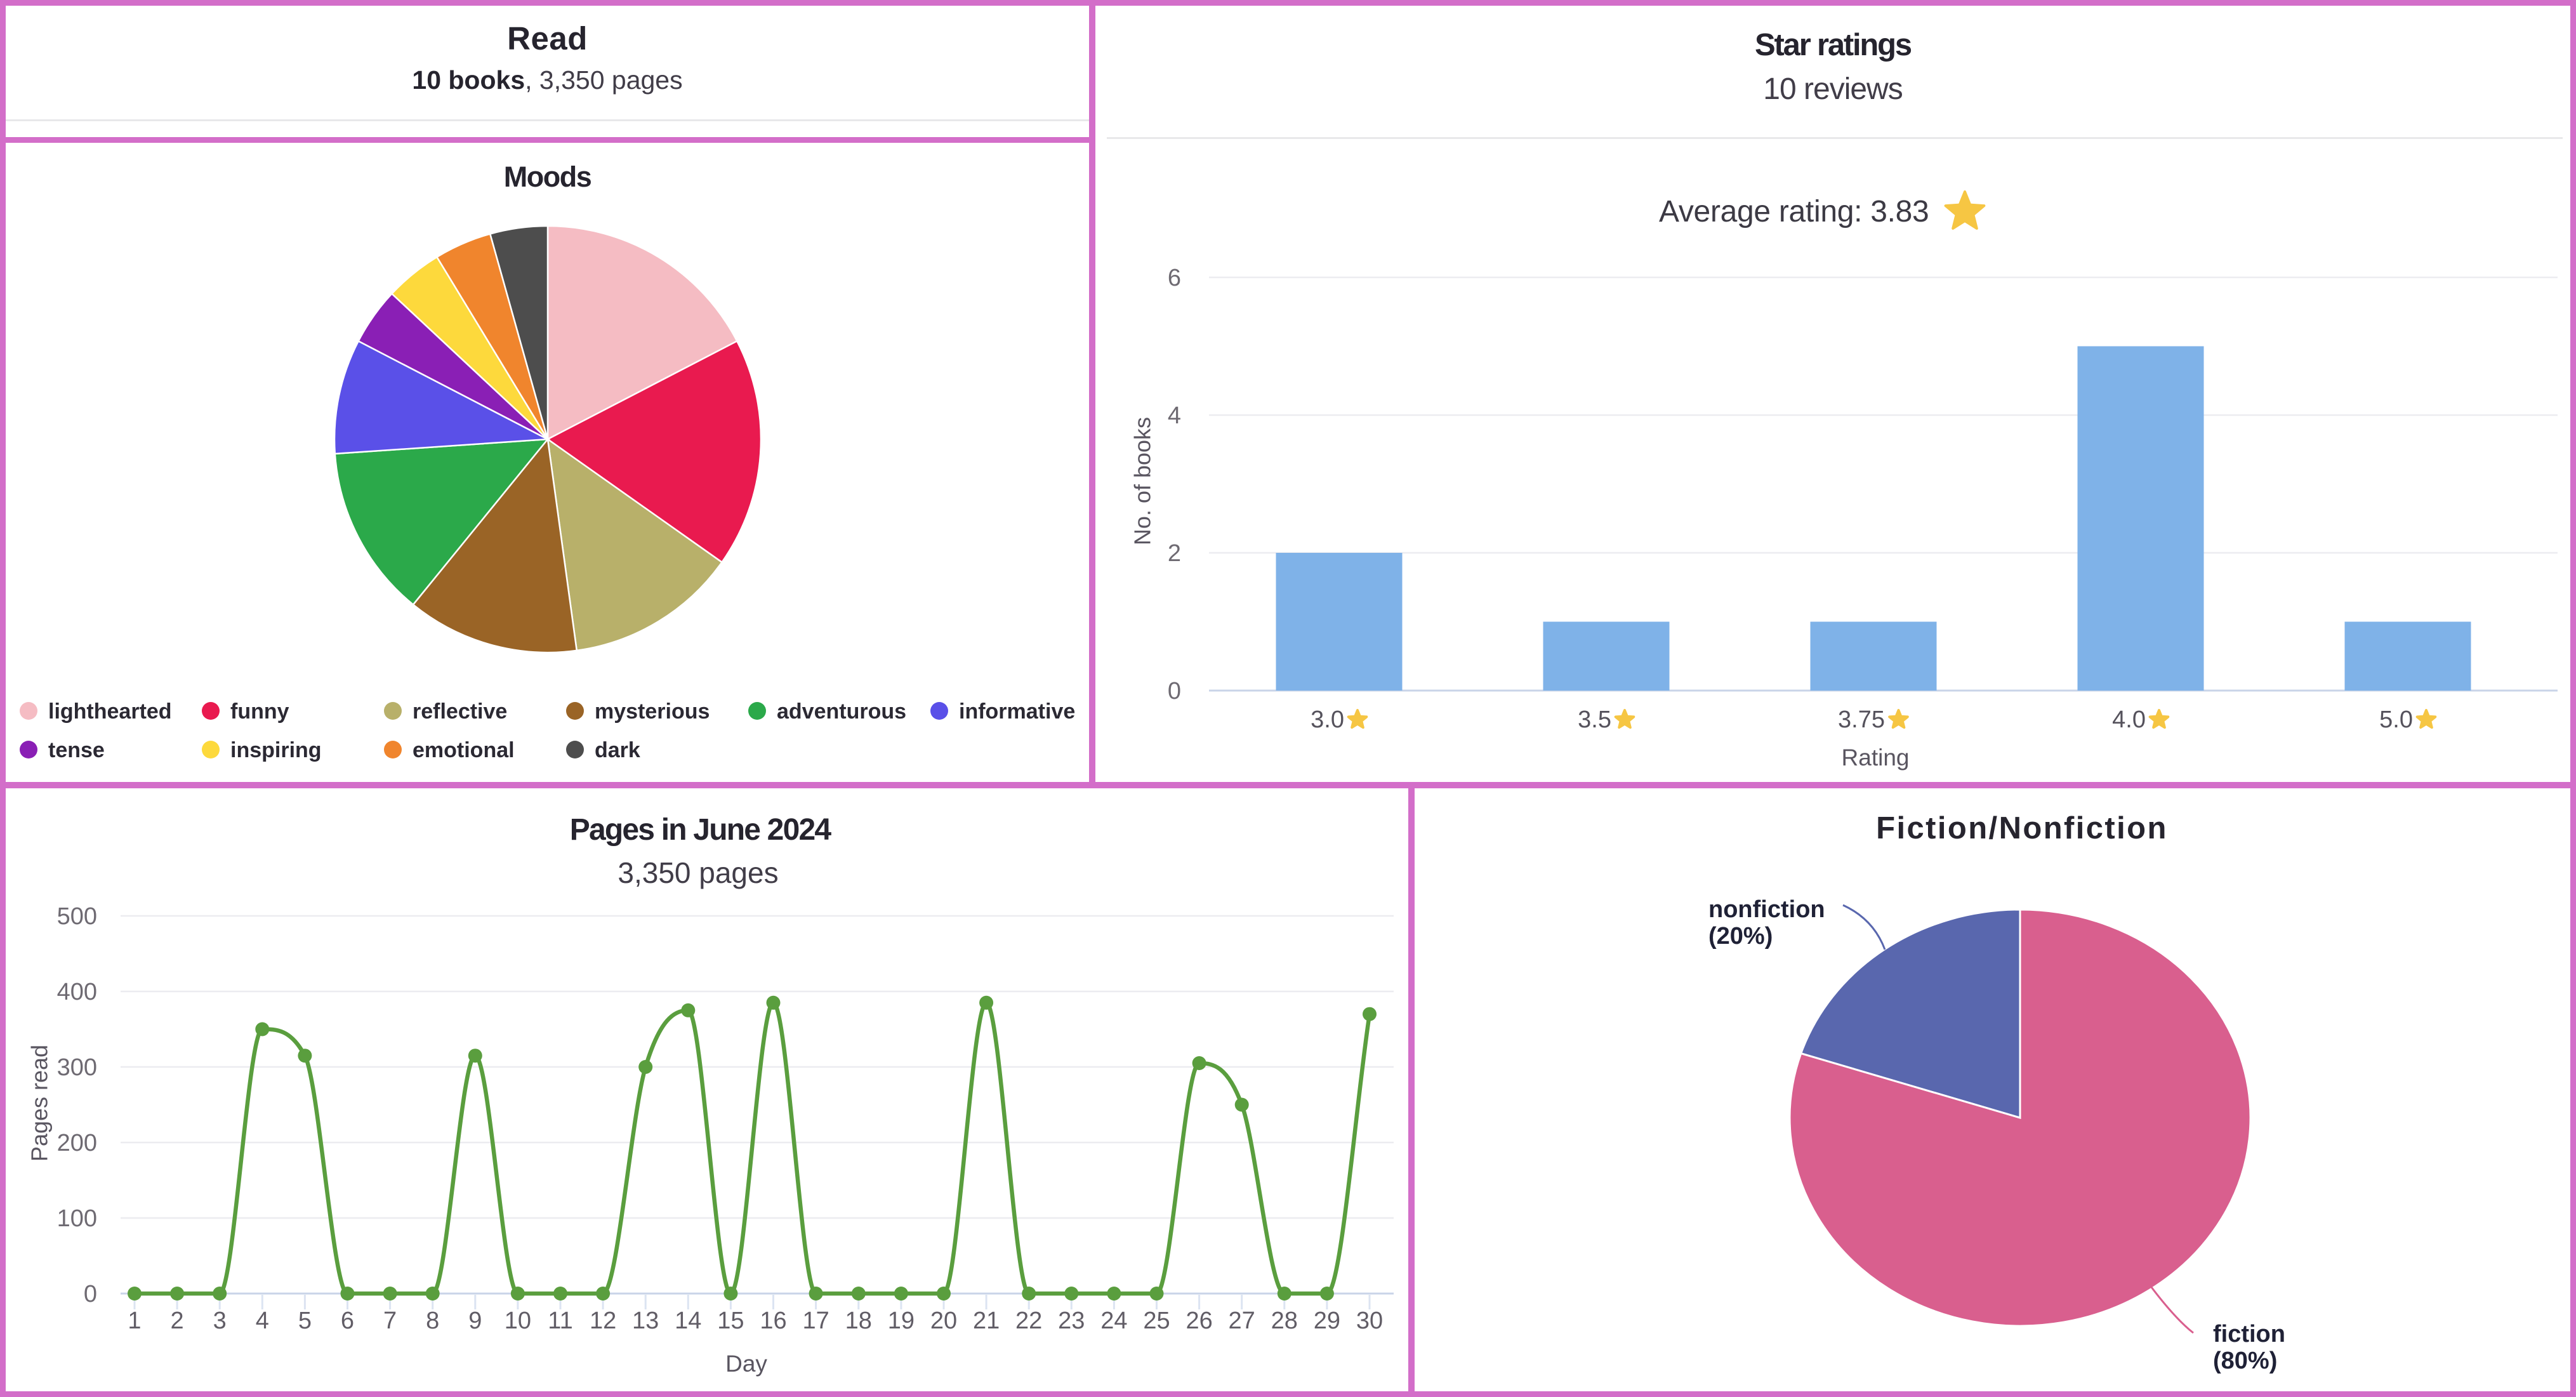 This screenshot has height=1397, width=2576. What do you see at coordinates (816, 1321) in the screenshot?
I see `svg-text: 17` at bounding box center [816, 1321].